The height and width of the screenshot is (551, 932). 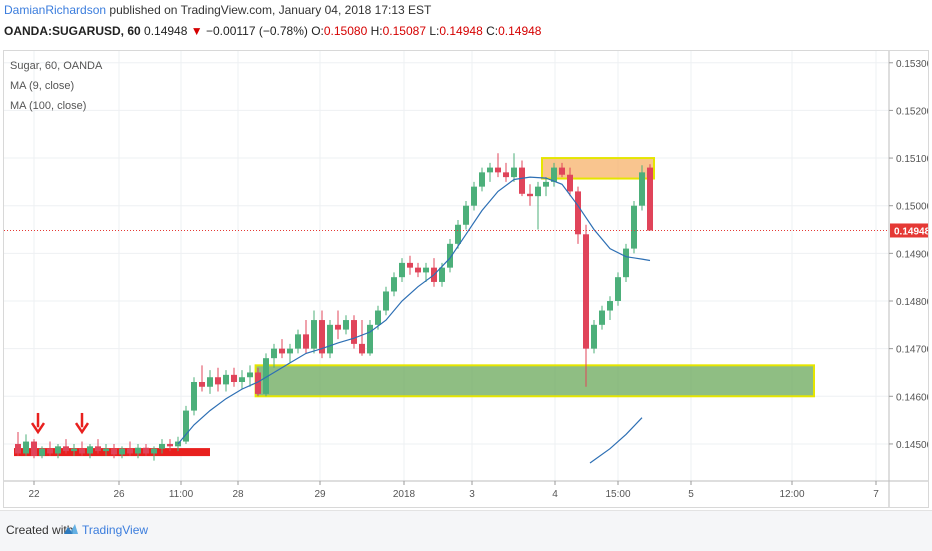 What do you see at coordinates (48, 106) in the screenshot?
I see `legend-ma-100: MA (100, close)` at bounding box center [48, 106].